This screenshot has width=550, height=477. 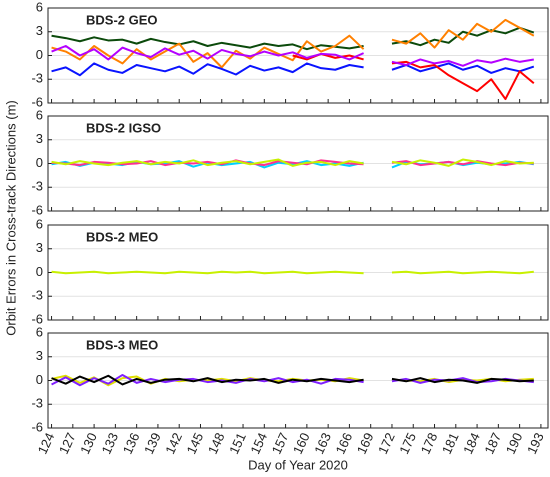 I want to click on x-tick-label: 169, so click(x=365, y=443).